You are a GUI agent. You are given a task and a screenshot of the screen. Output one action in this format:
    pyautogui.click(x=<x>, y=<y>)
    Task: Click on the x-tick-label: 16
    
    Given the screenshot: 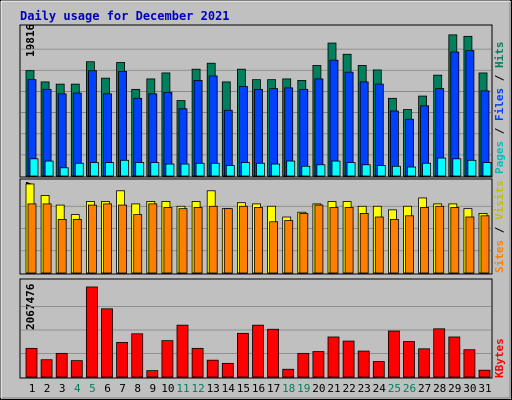 What is the action you would take?
    pyautogui.click(x=258, y=388)
    